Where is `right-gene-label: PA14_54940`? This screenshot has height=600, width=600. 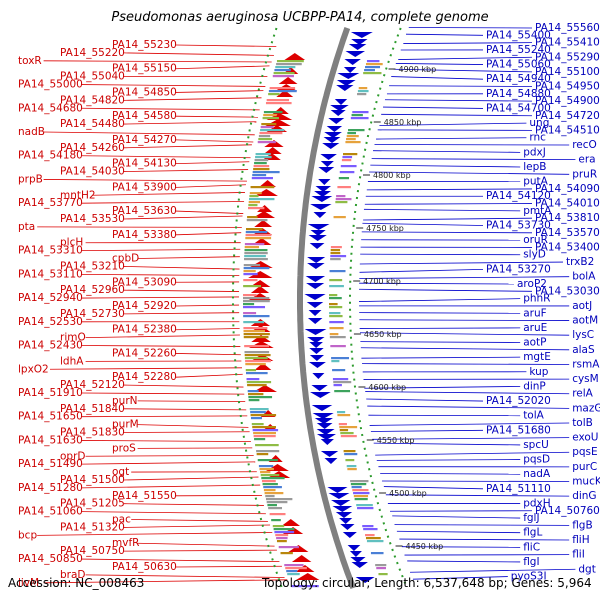
right-gene-label: PA14_54940 is located at coordinates (518, 79).